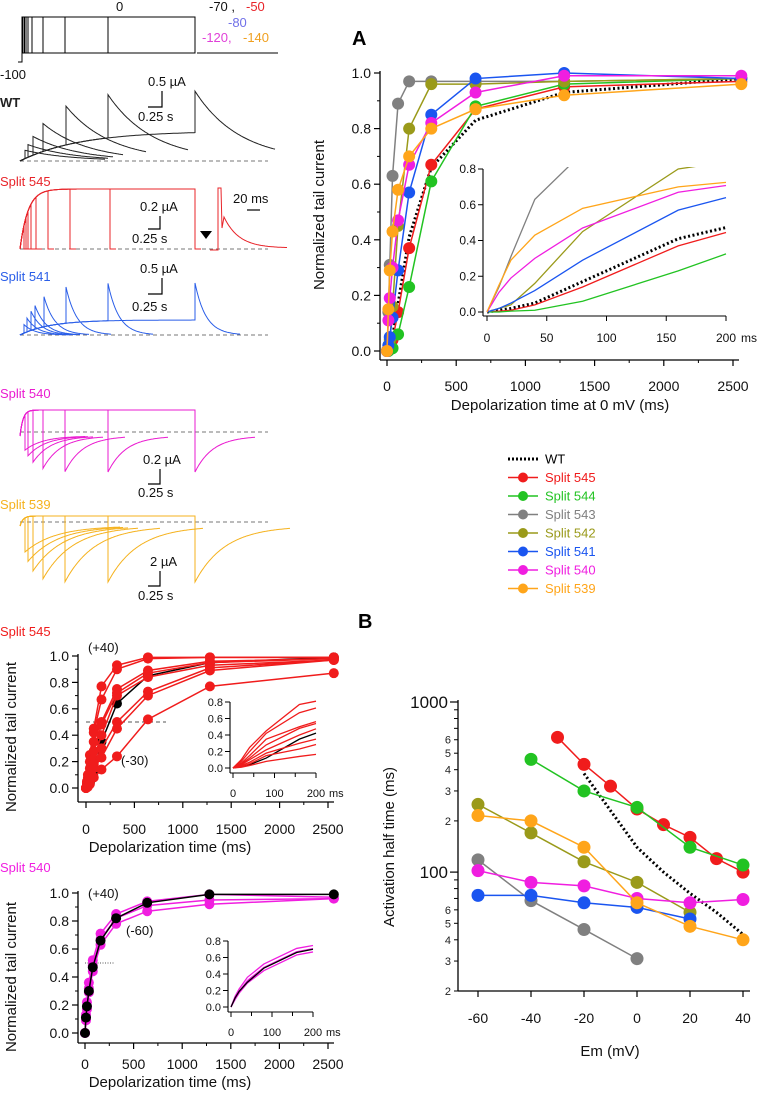 This screenshot has width=761, height=1094. What do you see at coordinates (732, 386) in the screenshot?
I see `x-tick-label: 2500` at bounding box center [732, 386].